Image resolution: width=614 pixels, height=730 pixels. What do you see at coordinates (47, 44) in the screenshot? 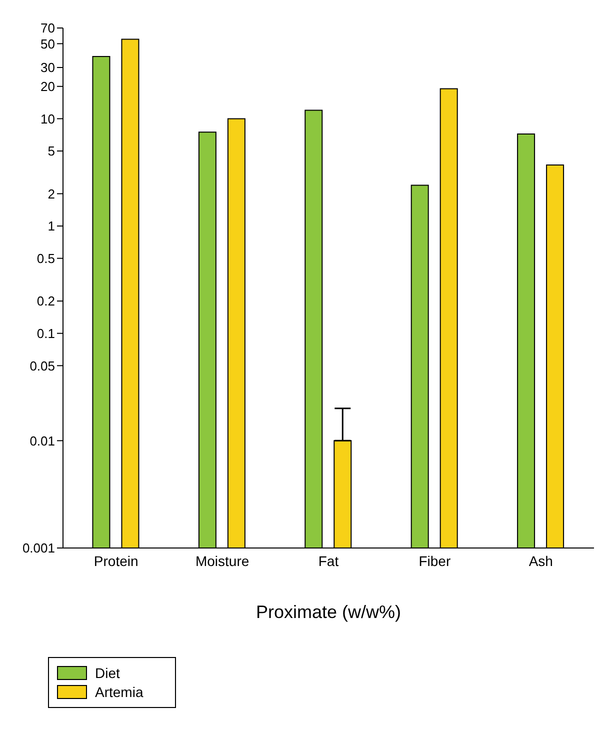
I see `y-tick-label: 50` at bounding box center [47, 44].